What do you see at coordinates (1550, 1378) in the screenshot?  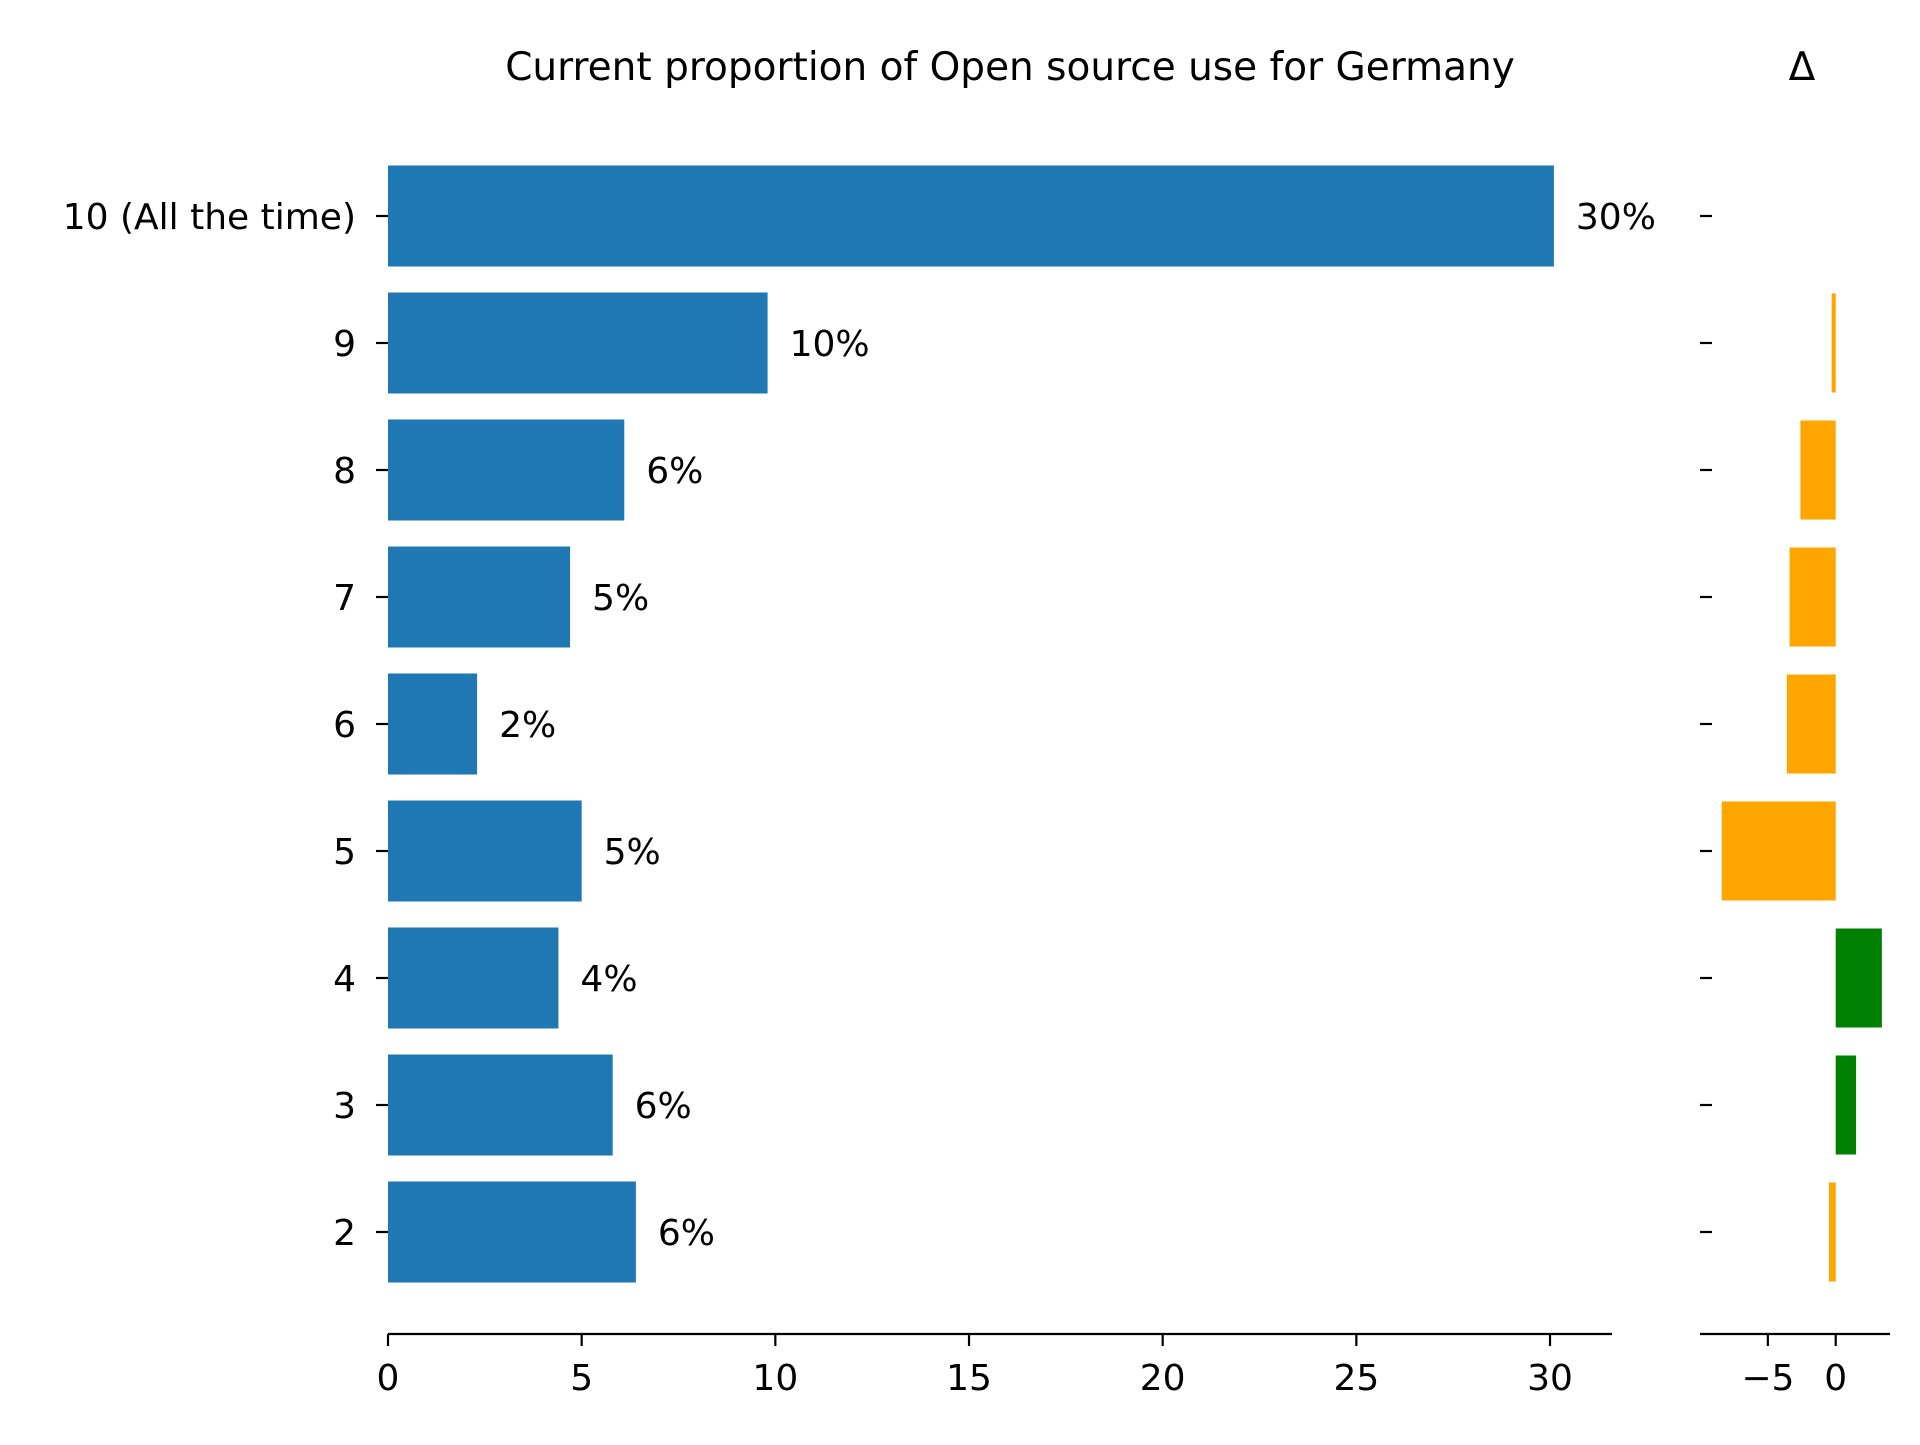 I see `x-tick-label: 30` at bounding box center [1550, 1378].